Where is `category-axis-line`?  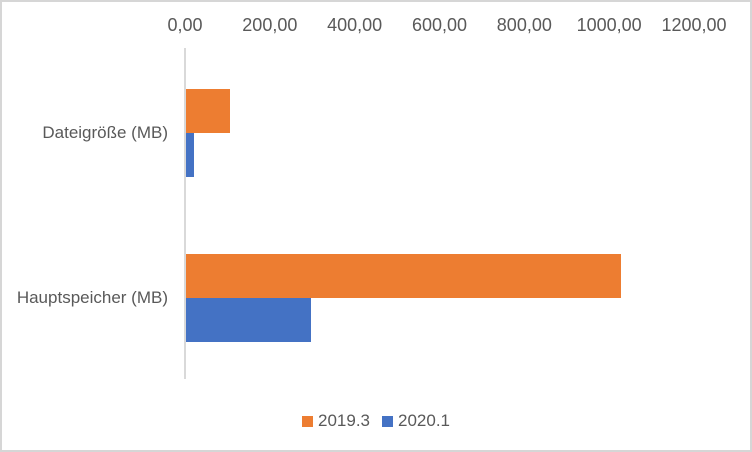 category-axis-line is located at coordinates (185, 213).